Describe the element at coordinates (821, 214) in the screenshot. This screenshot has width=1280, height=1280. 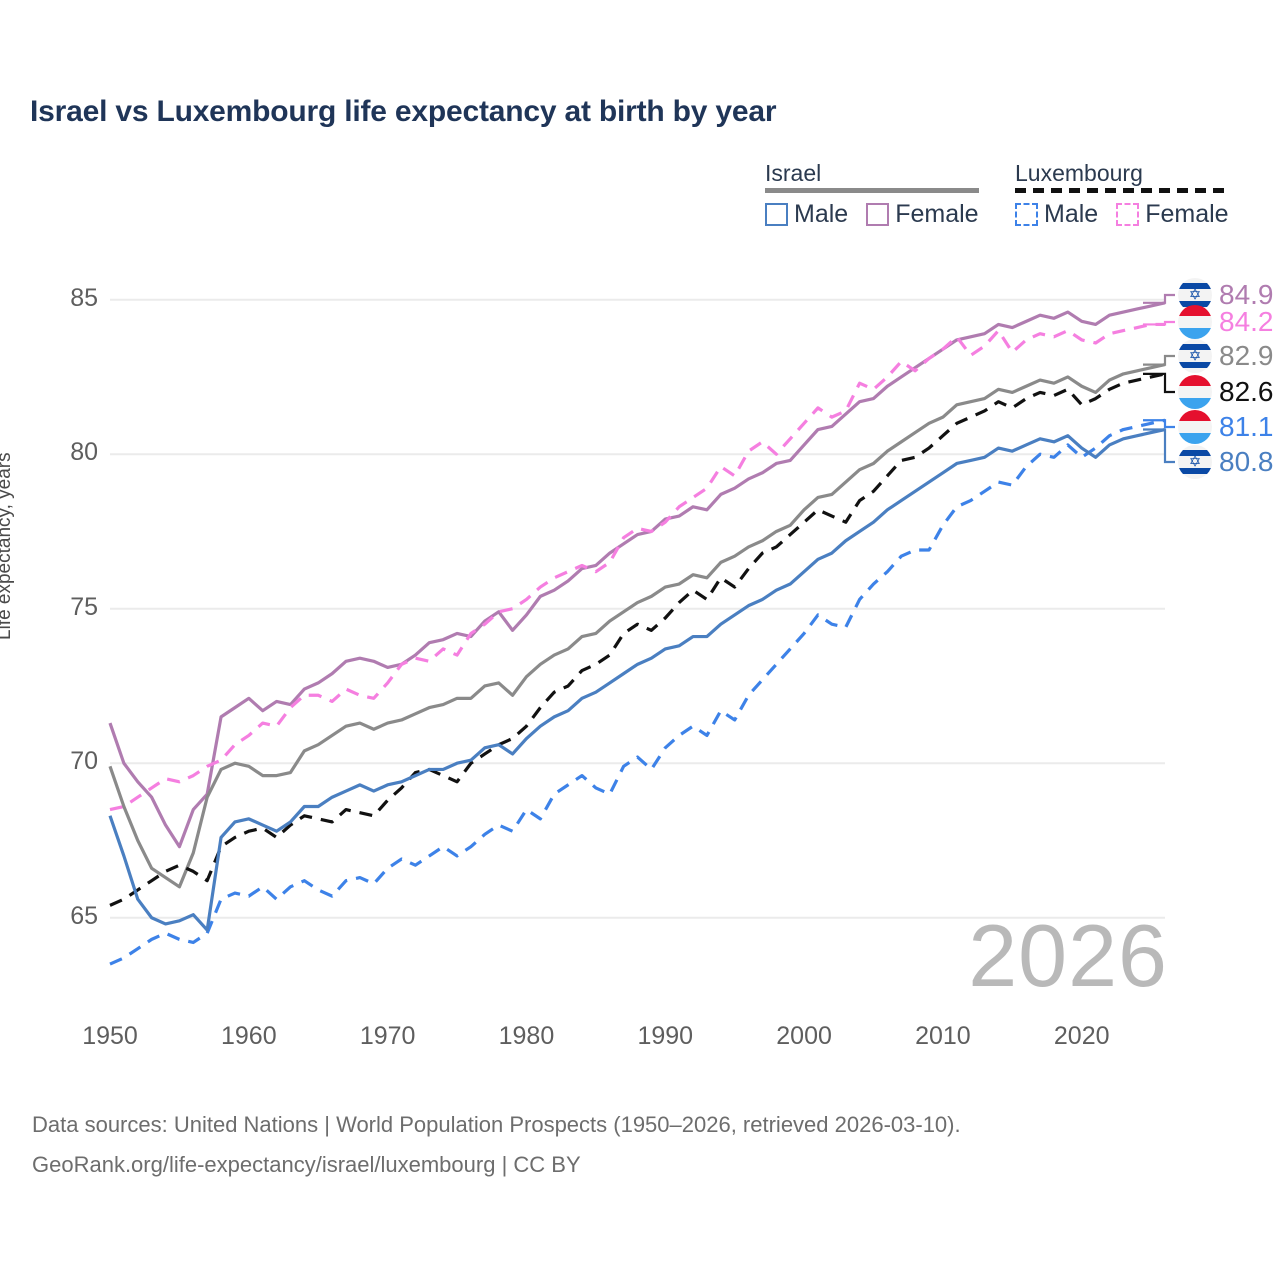
I see `legend-label-israel-male: Male` at that location.